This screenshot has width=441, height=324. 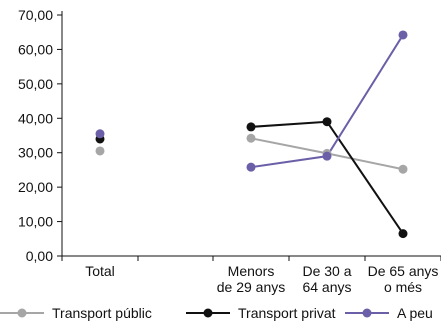 What do you see at coordinates (403, 271) in the screenshot?
I see `x-tick-label: De 65 anys` at bounding box center [403, 271].